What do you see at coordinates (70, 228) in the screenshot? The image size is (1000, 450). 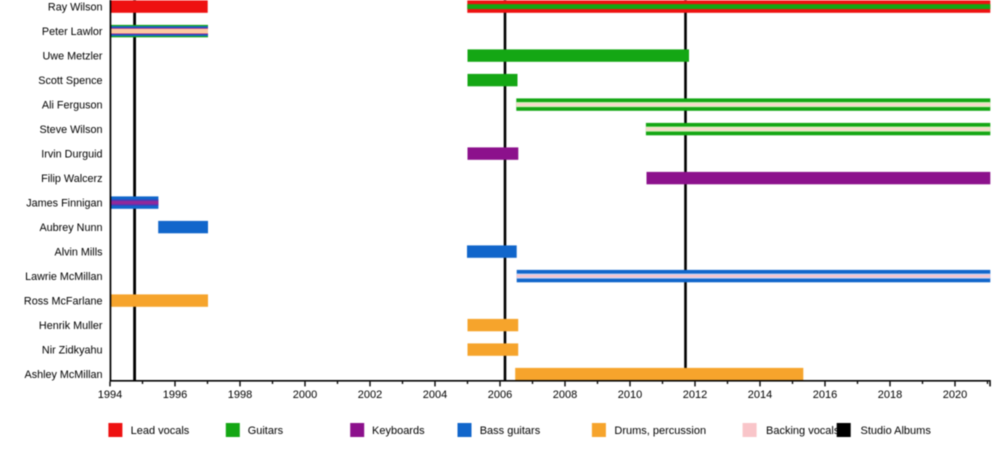 I see `svg-text: Aubrey Nunn` at bounding box center [70, 228].